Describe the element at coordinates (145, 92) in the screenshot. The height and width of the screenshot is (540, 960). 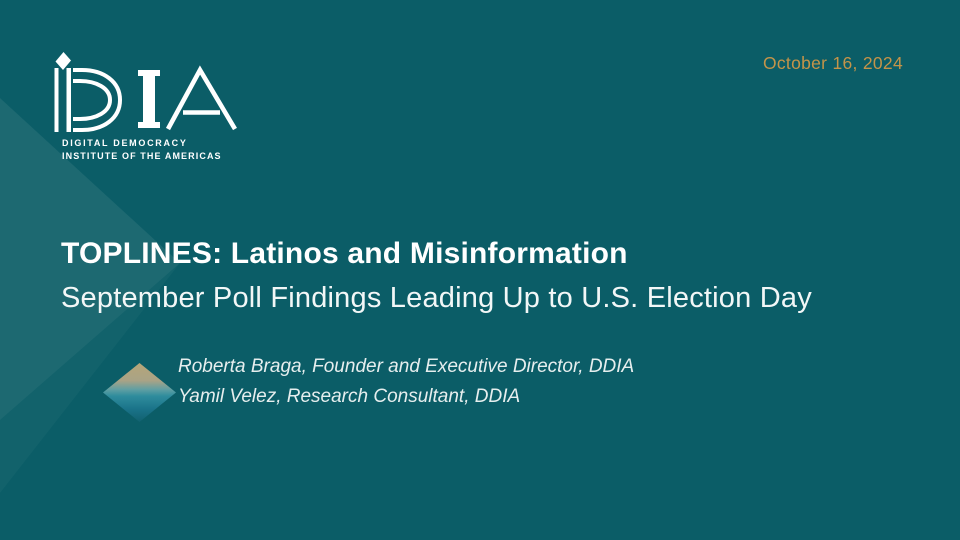
I see `ddia-logo-mark-icon` at that location.